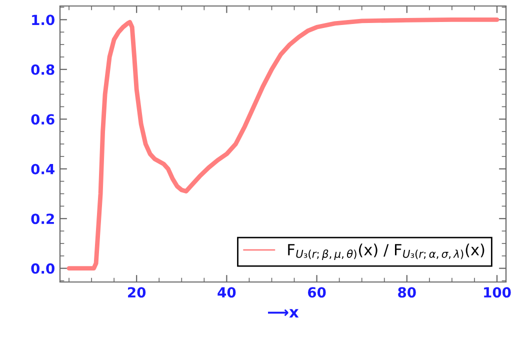  What do you see at coordinates (42, 119) in the screenshot?
I see `y-tick-label: 0.6` at bounding box center [42, 119].